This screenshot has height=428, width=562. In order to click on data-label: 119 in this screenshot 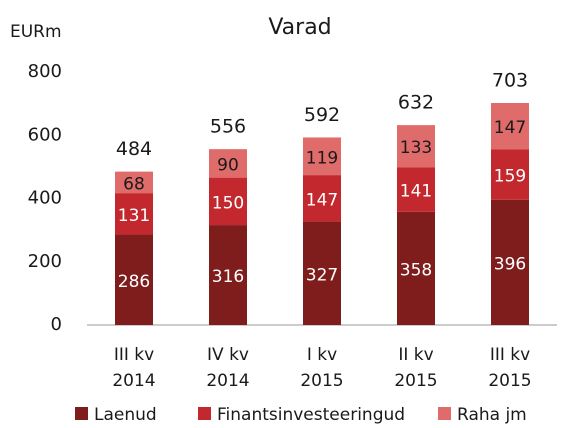, I will do `click(322, 158)`.